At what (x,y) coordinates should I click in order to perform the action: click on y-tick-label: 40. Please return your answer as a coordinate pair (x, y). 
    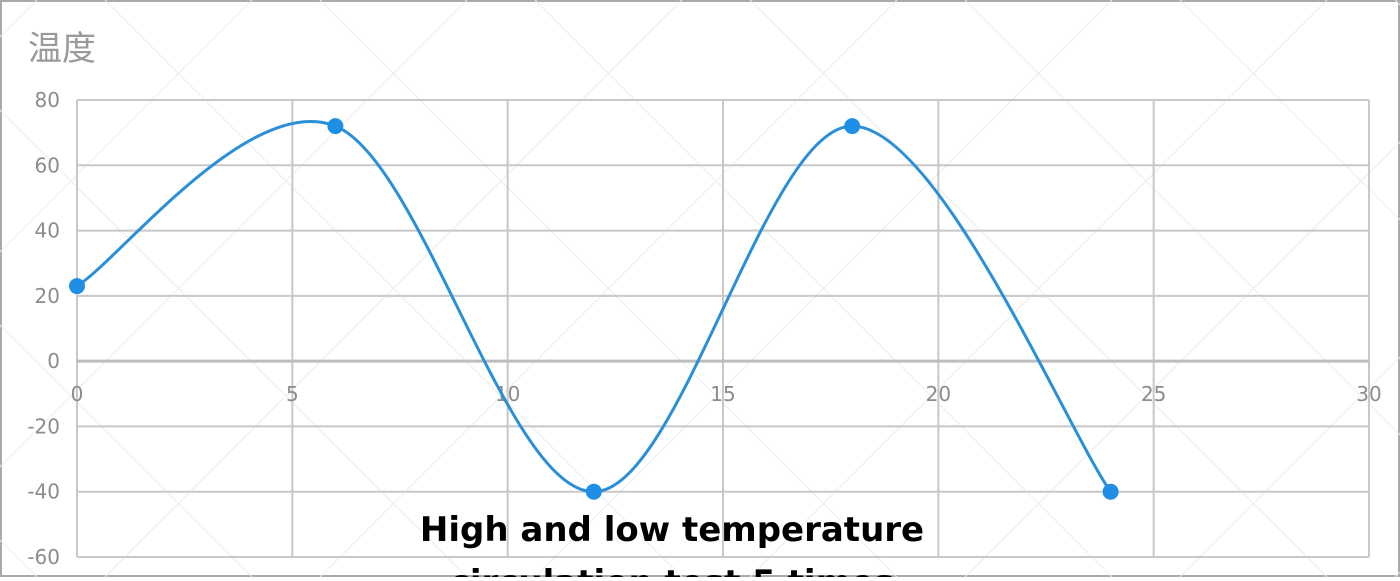
    Looking at the image, I should click on (47, 231).